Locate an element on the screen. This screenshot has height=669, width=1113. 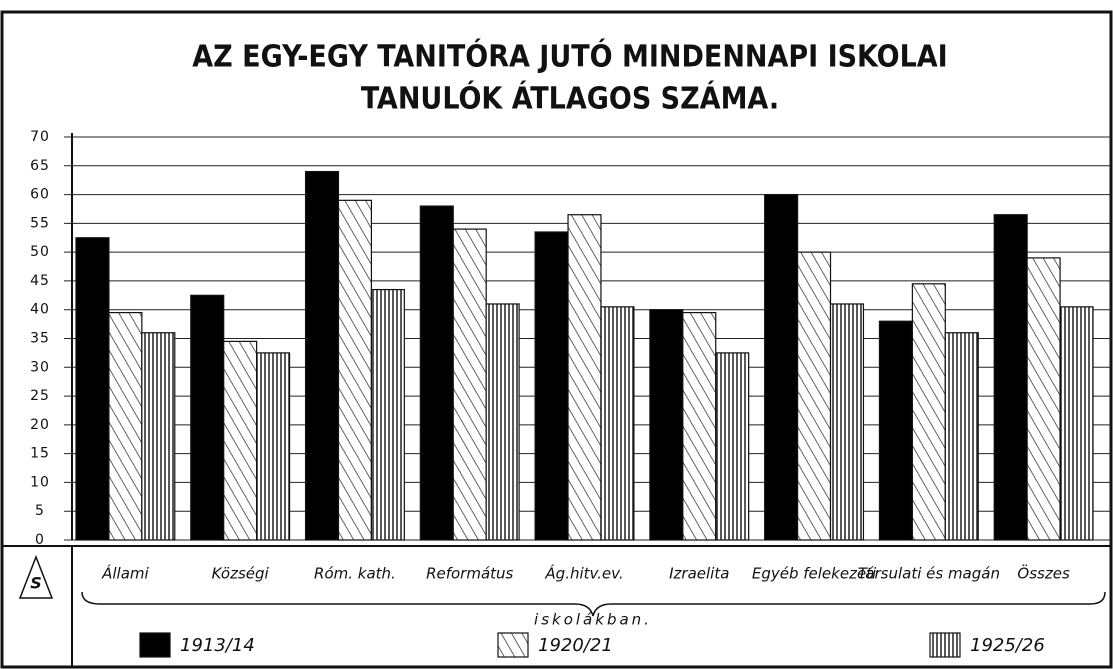
y-tick-label: 60 is located at coordinates (40, 195).